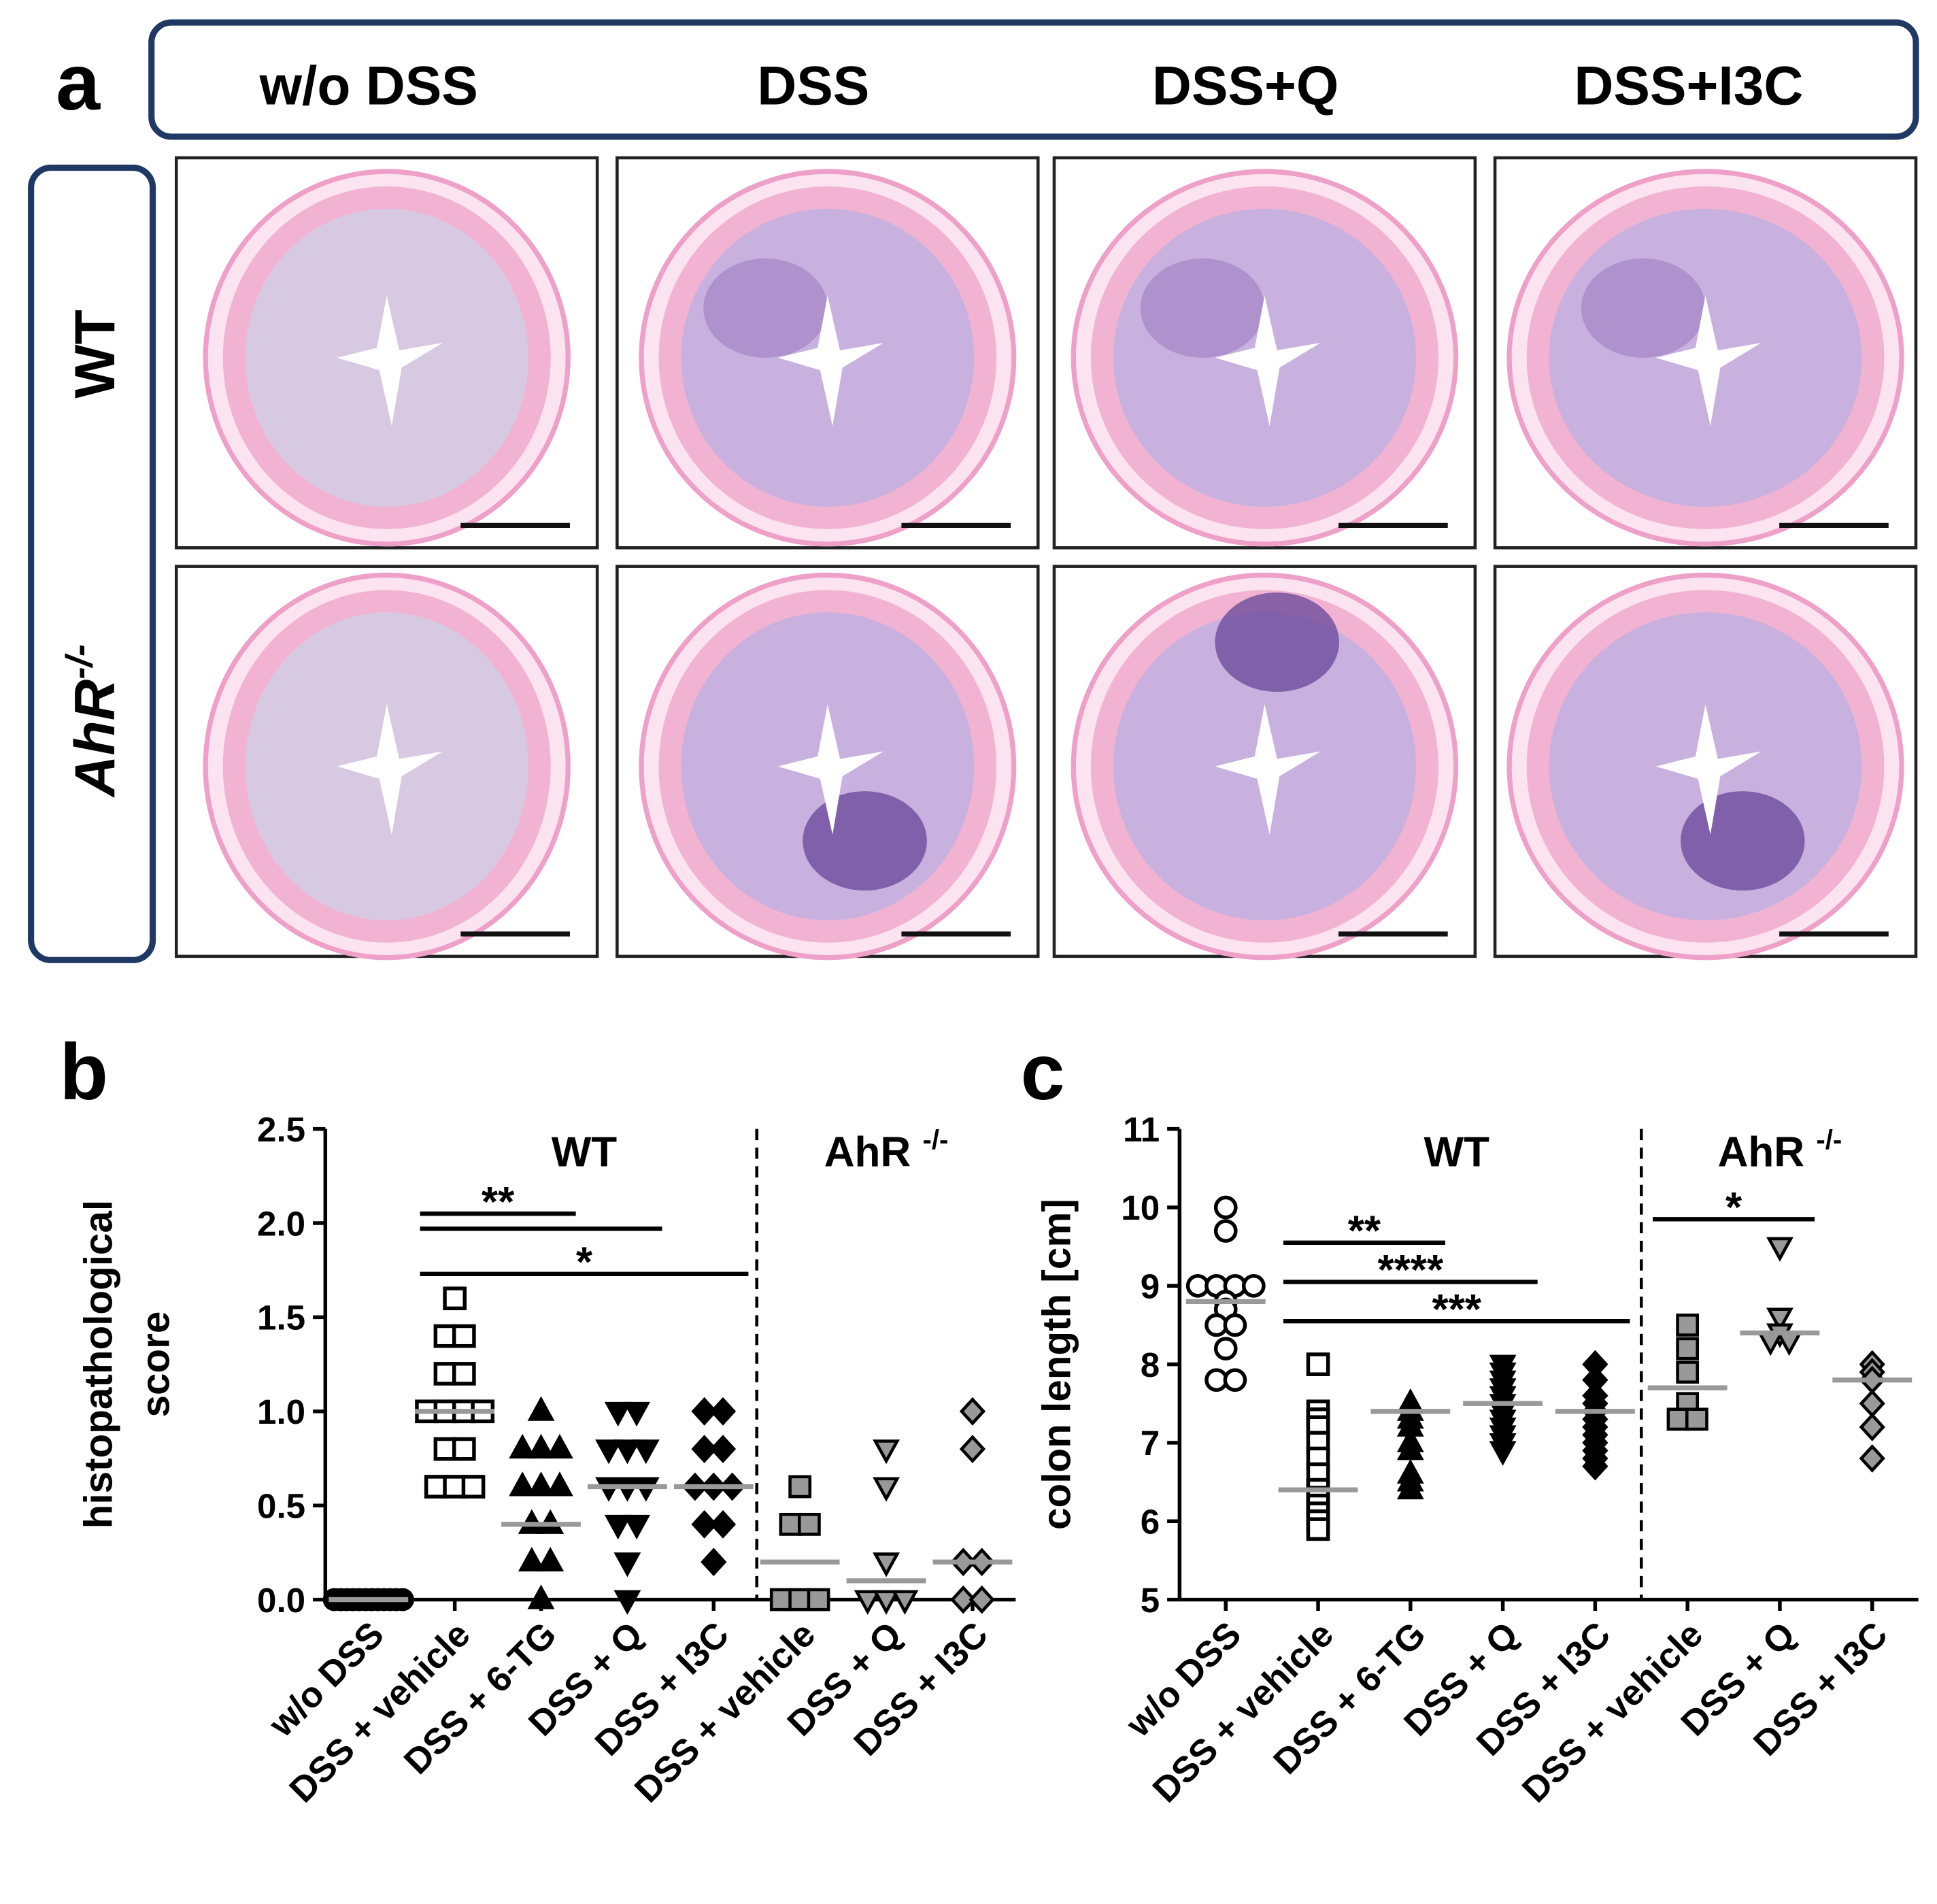 The width and height of the screenshot is (1937, 1904). What do you see at coordinates (281, 1129) in the screenshot?
I see `y-tick-label: 2.5` at bounding box center [281, 1129].